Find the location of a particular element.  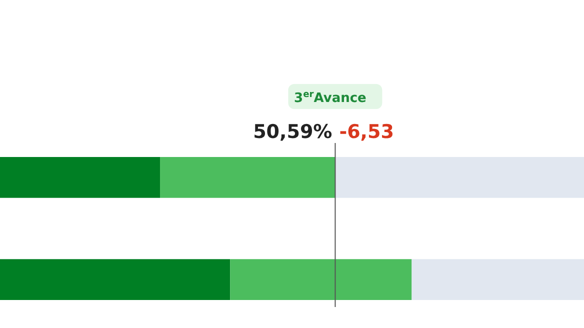

text: 3$^{er}$Avance is located at coordinates (330, 98).